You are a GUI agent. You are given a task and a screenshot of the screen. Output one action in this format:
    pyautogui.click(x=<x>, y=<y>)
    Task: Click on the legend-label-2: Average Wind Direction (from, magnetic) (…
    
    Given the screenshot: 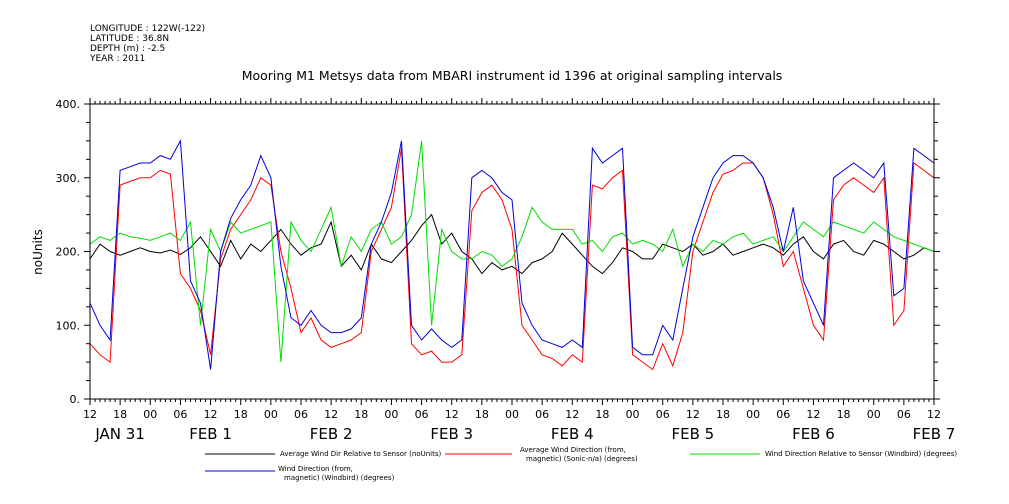 What is the action you would take?
    pyautogui.click(x=579, y=454)
    